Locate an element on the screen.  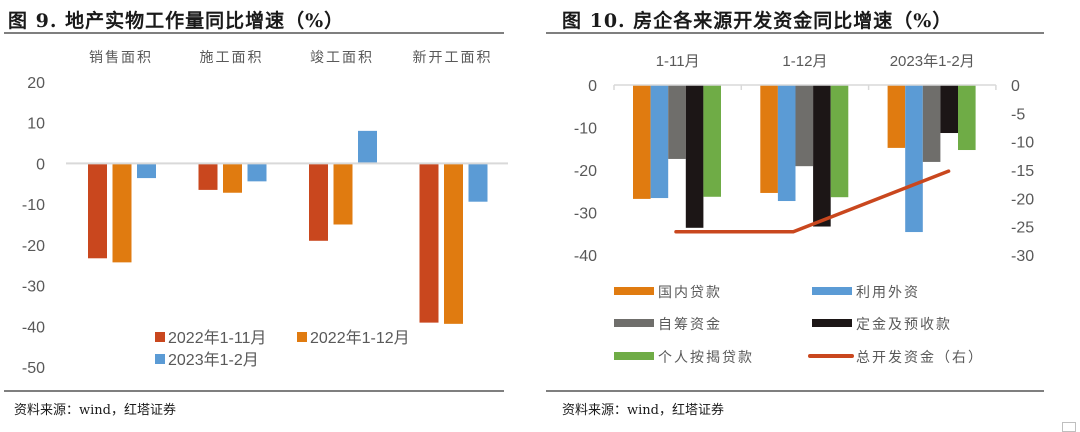
x-category-label: 新开工面积 is located at coordinates (453, 58).